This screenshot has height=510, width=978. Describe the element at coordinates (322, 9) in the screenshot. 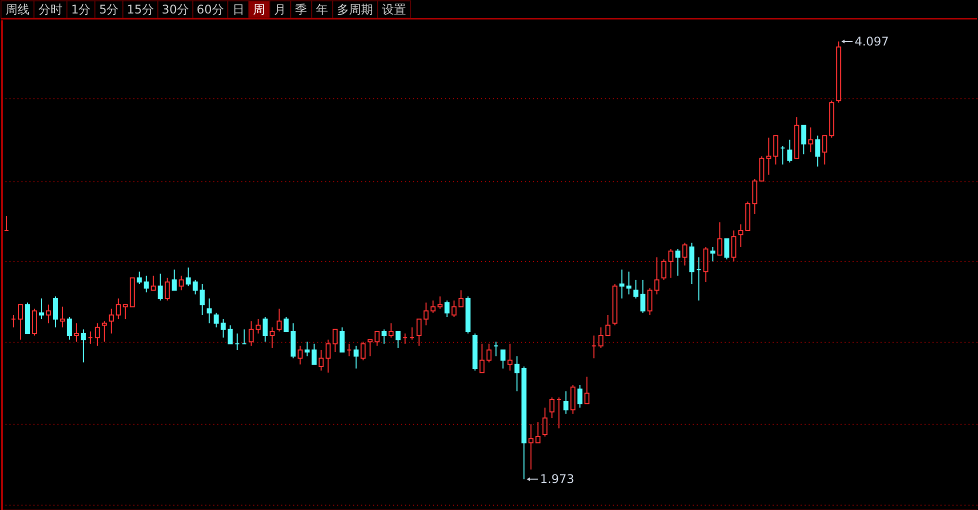

I see `text: 年` at that location.